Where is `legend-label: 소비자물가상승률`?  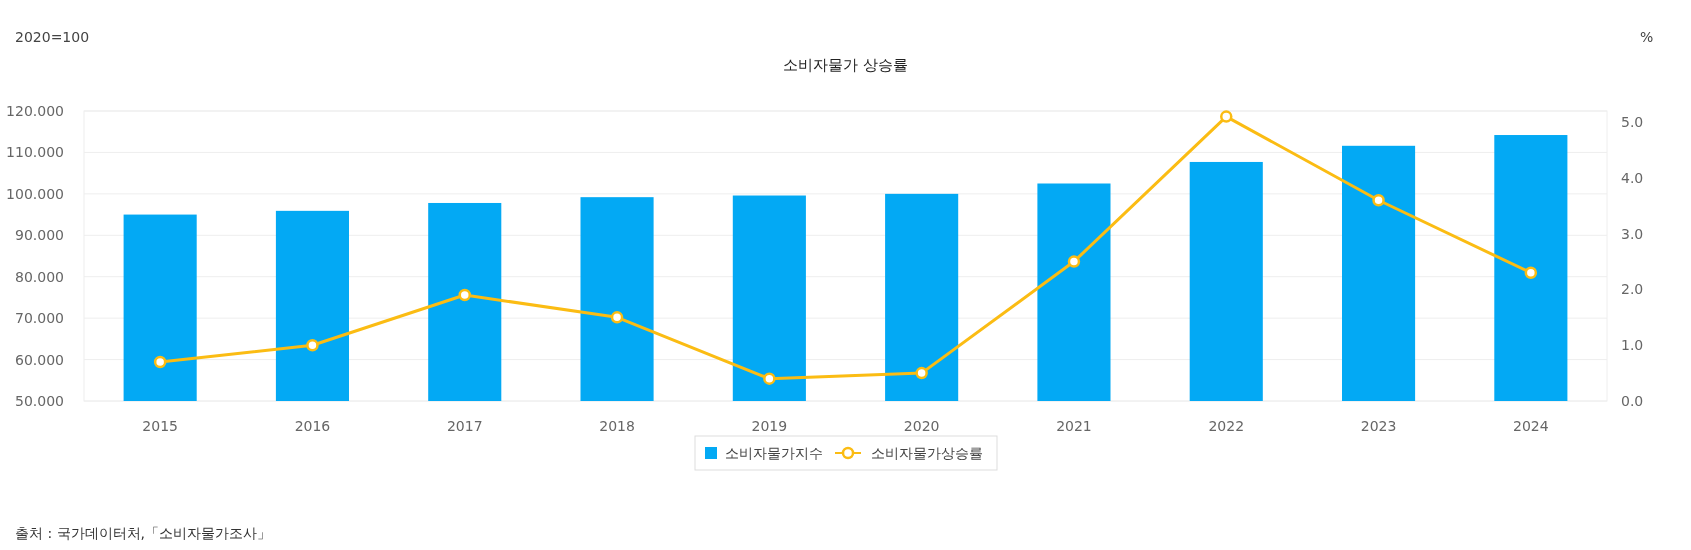 legend-label: 소비자물가상승률 is located at coordinates (927, 453).